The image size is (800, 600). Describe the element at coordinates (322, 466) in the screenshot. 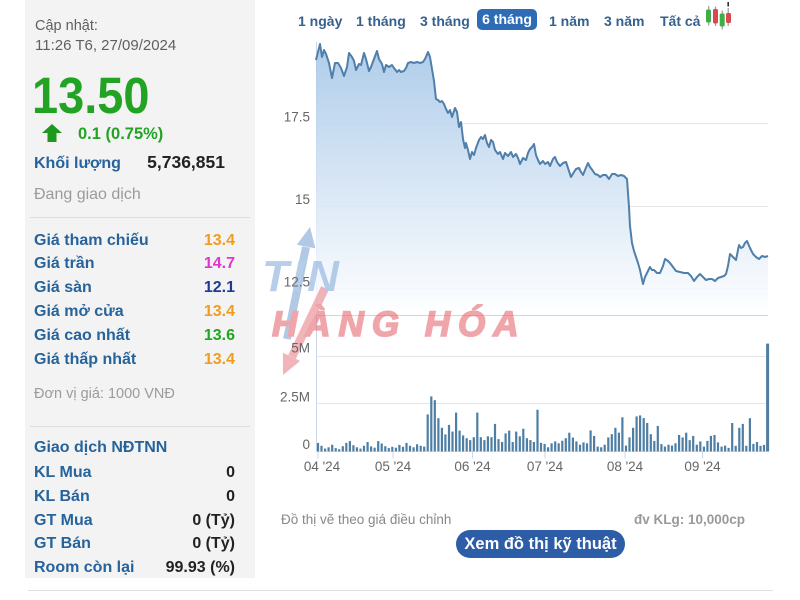

I see `svg-text: 04 '24` at that location.